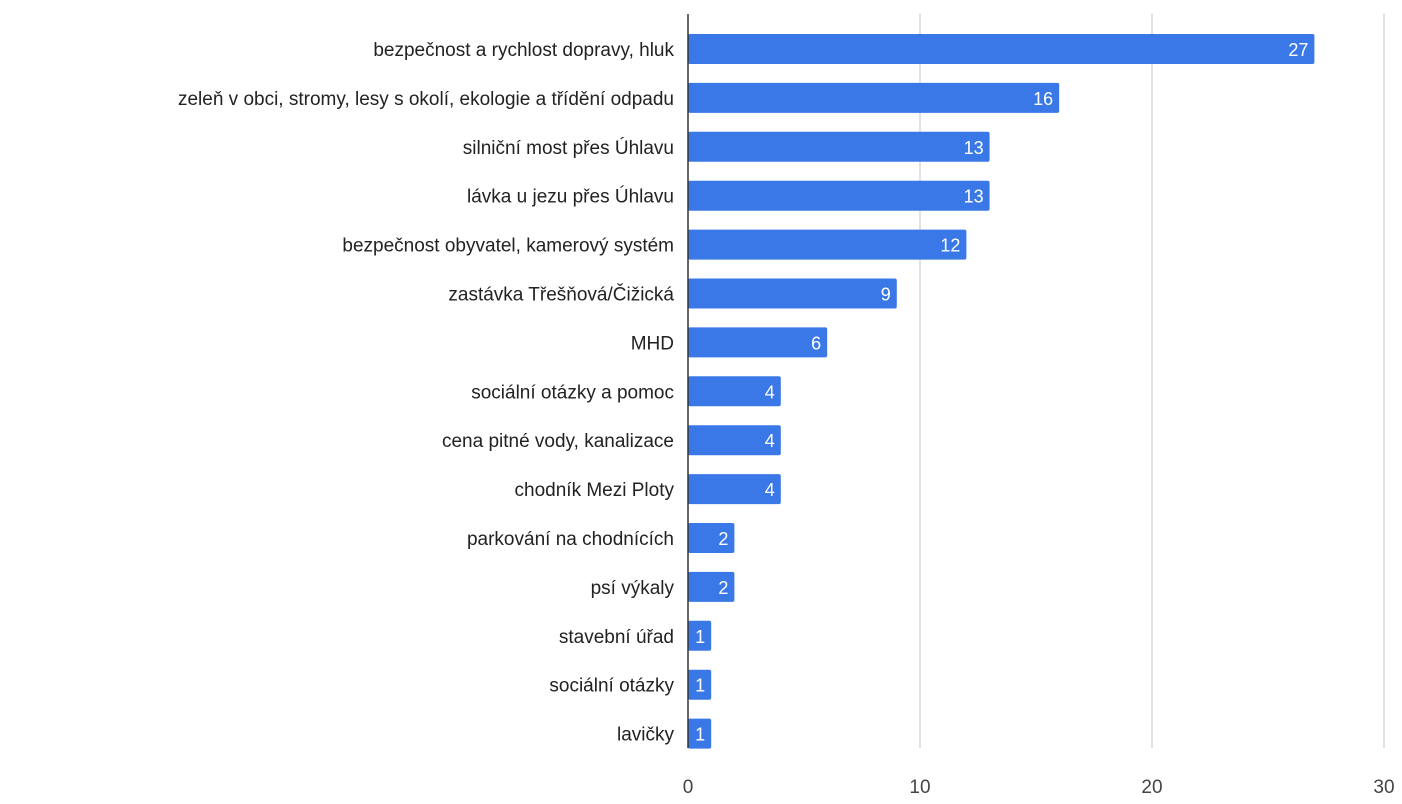 The width and height of the screenshot is (1402, 804). Describe the element at coordinates (1043, 99) in the screenshot. I see `data-label: 16` at that location.